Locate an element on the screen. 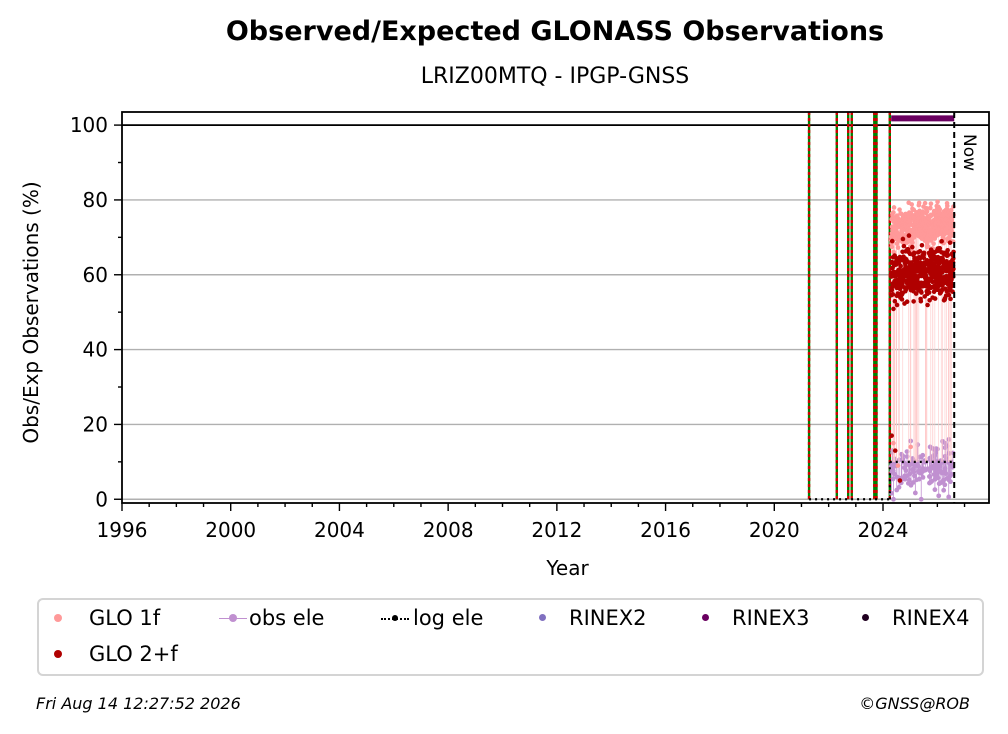 The height and width of the screenshot is (734, 1008). y-tick-label: 40 is located at coordinates (95, 350).